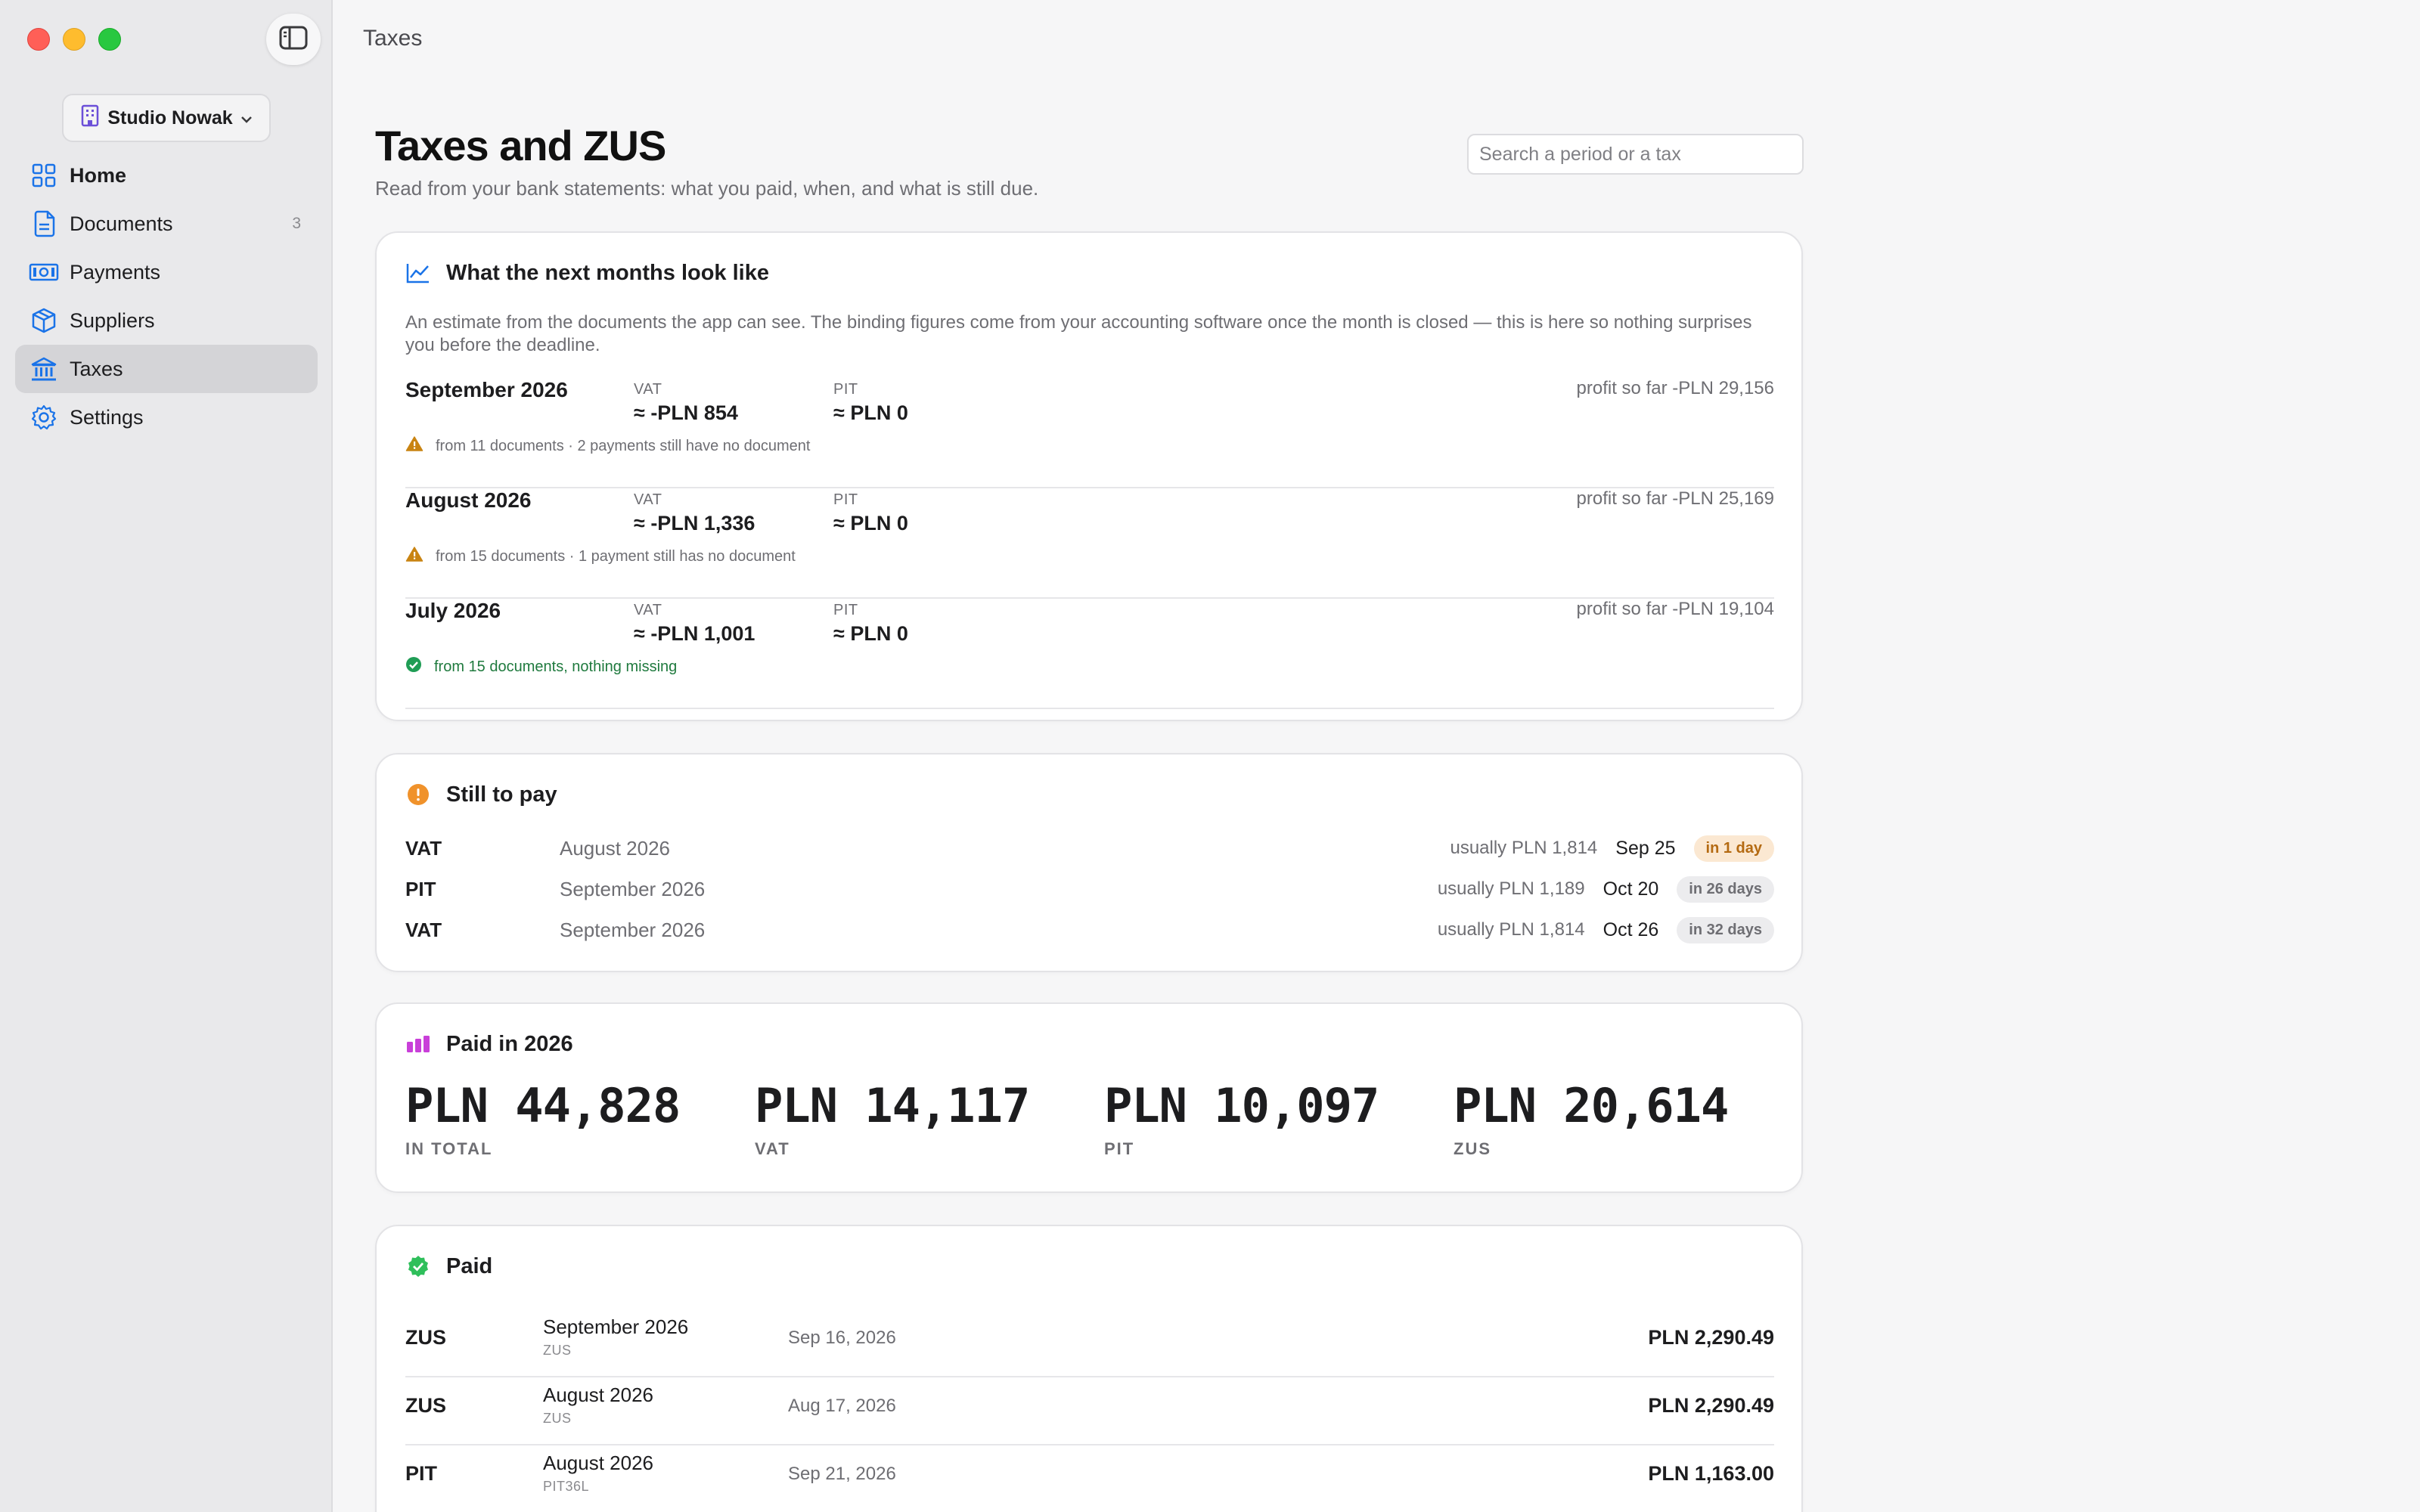  I want to click on vat-value: ≈ -PLN 1,336, so click(694, 523).